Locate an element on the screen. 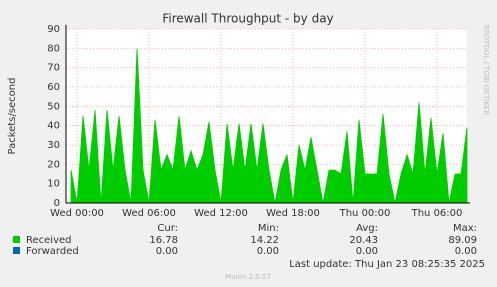 Image resolution: width=497 pixels, height=287 pixels. y-tick-label: 80 is located at coordinates (53, 48).